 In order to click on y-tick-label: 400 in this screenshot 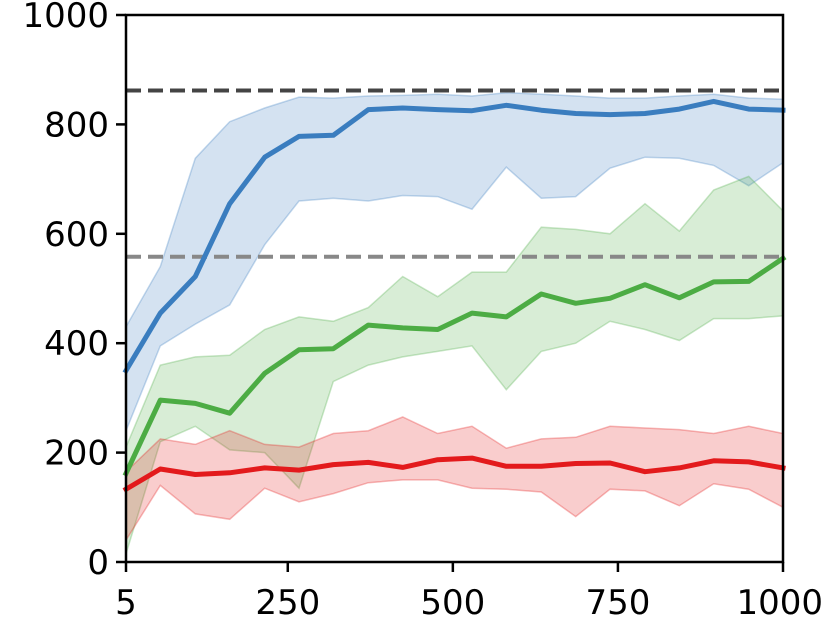, I will do `click(76, 344)`.